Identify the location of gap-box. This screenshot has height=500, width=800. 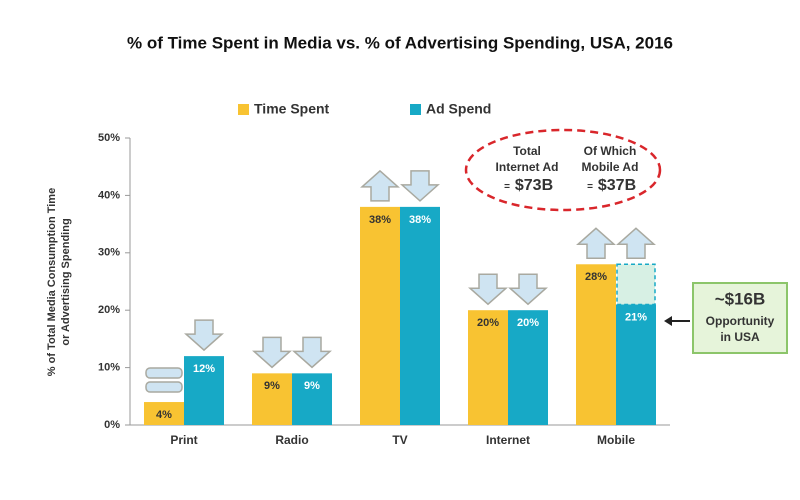
(636, 284).